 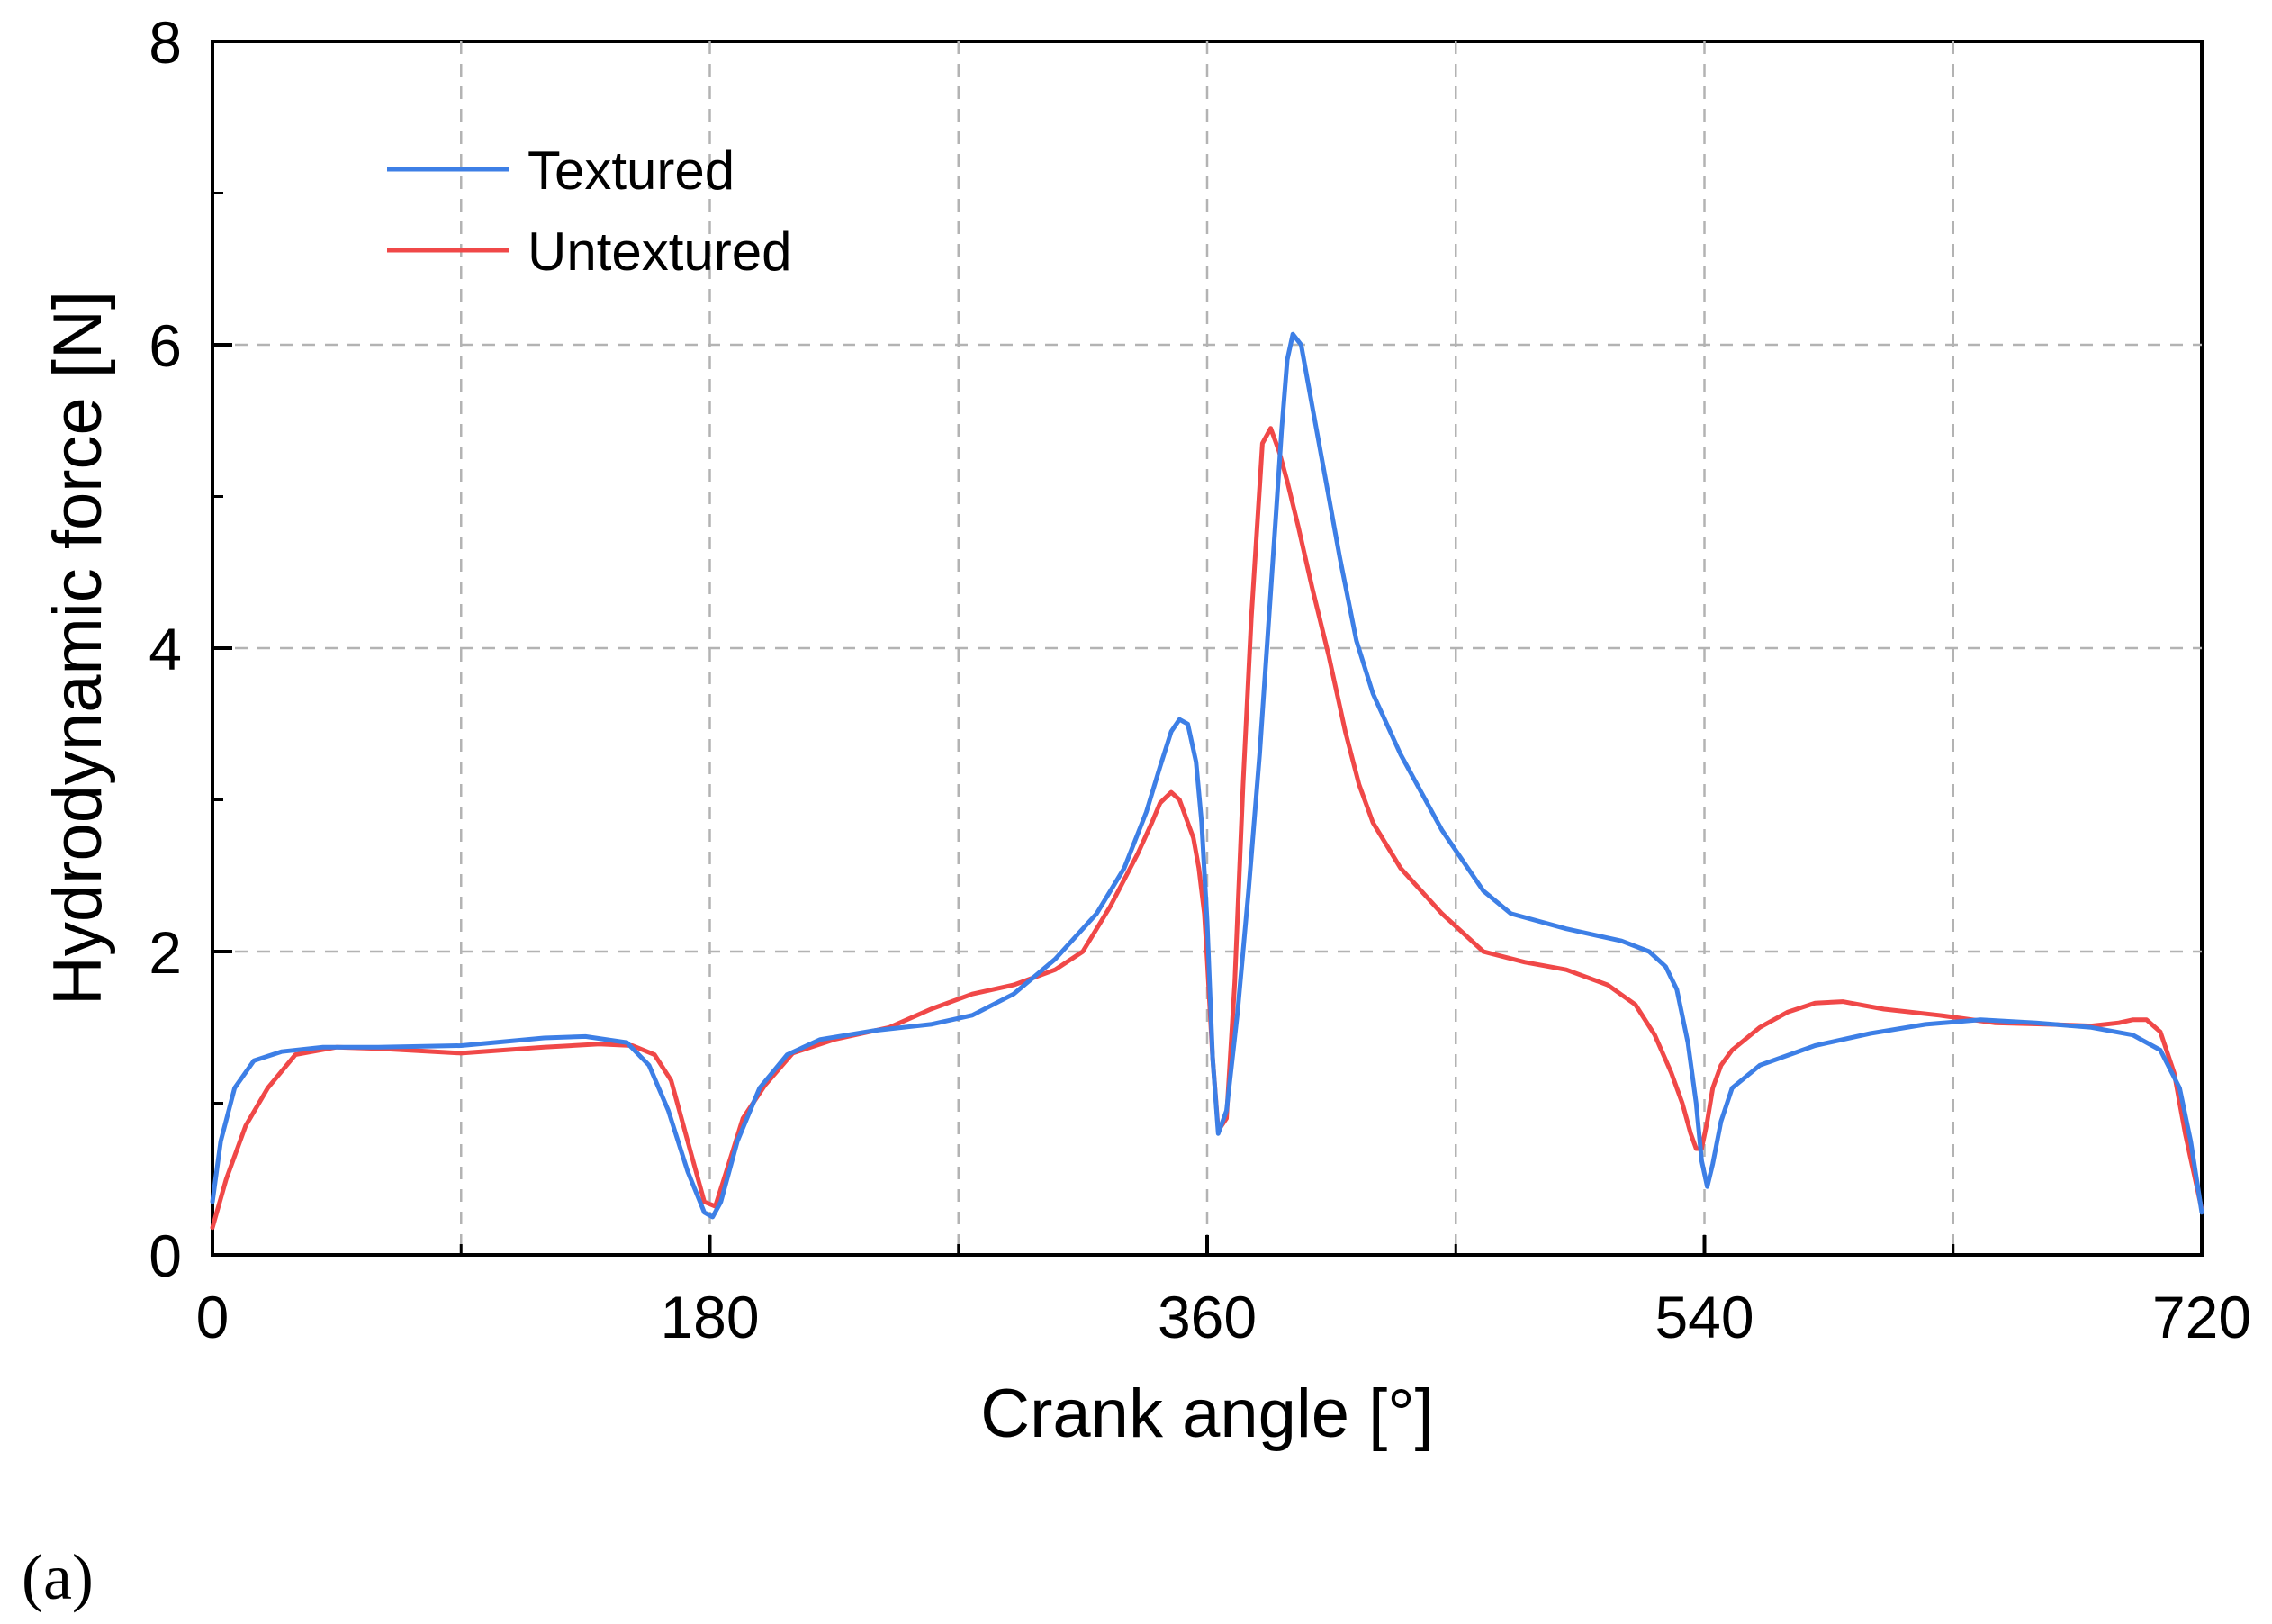 I want to click on y-tick-label: 4, so click(x=165, y=649).